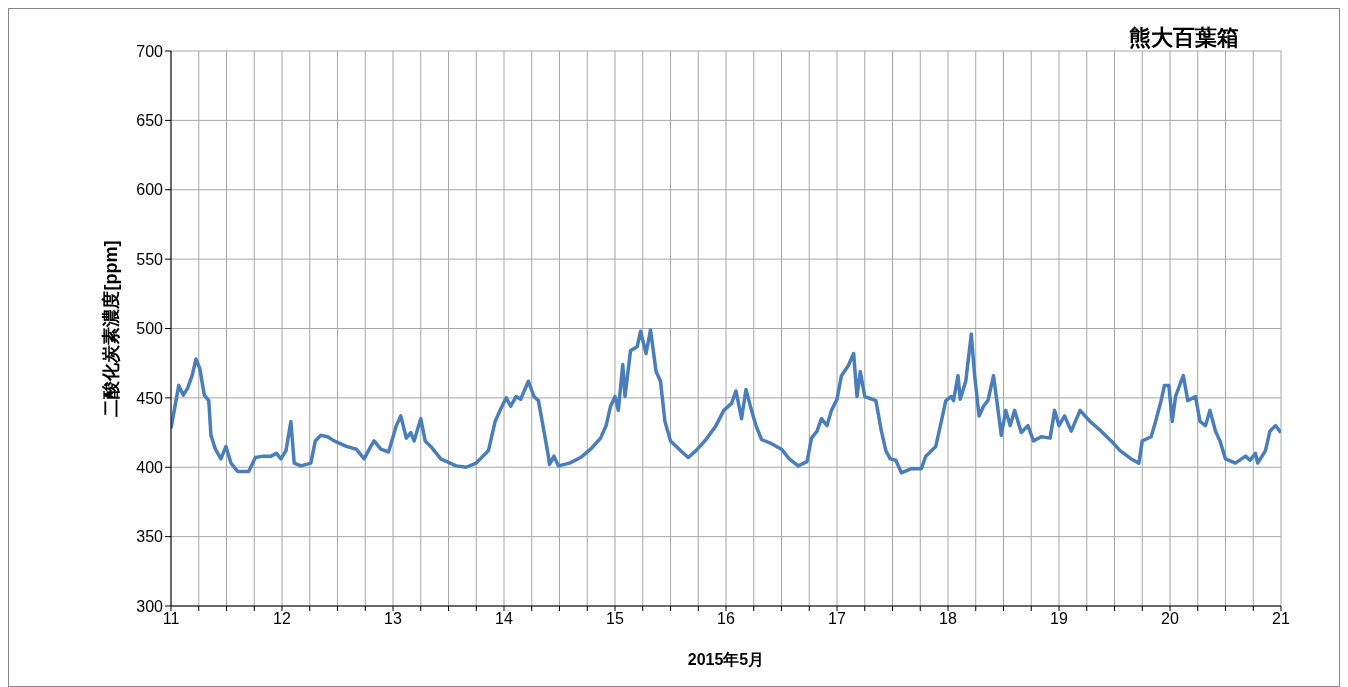 This screenshot has width=1348, height=687. Describe the element at coordinates (1281, 619) in the screenshot. I see `x-tick-label: 21` at that location.